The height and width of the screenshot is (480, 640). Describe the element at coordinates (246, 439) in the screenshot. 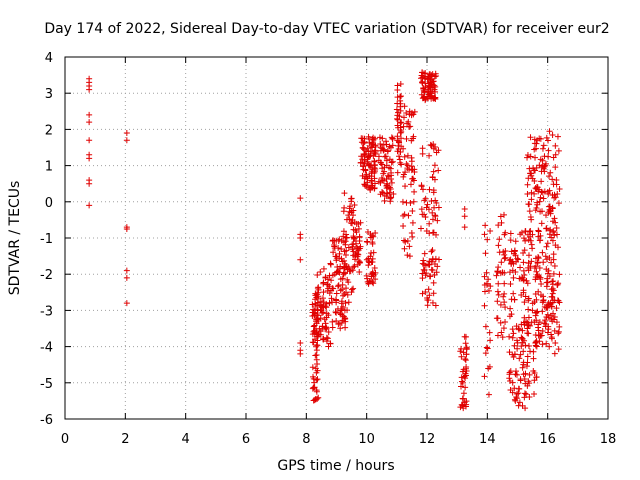

I see `x-tick-label: 6` at that location.